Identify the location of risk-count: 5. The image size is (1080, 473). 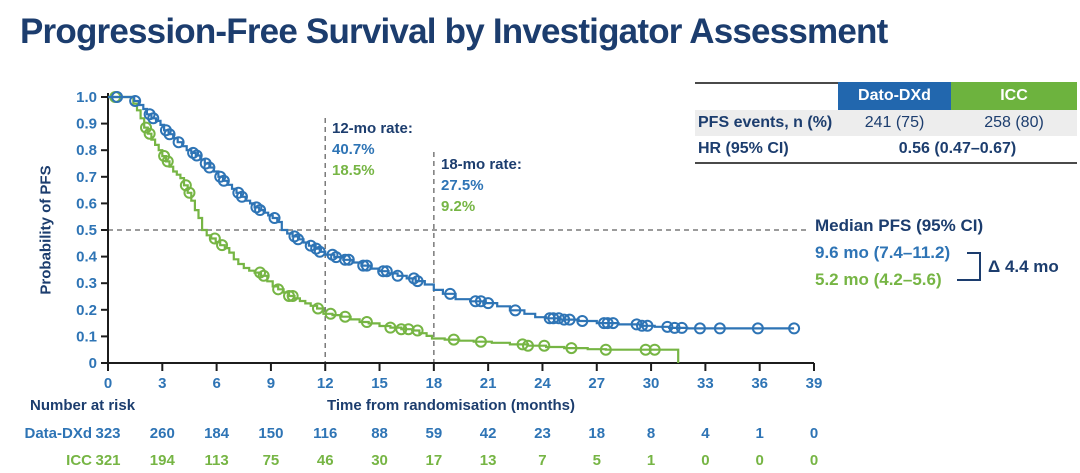
(597, 460).